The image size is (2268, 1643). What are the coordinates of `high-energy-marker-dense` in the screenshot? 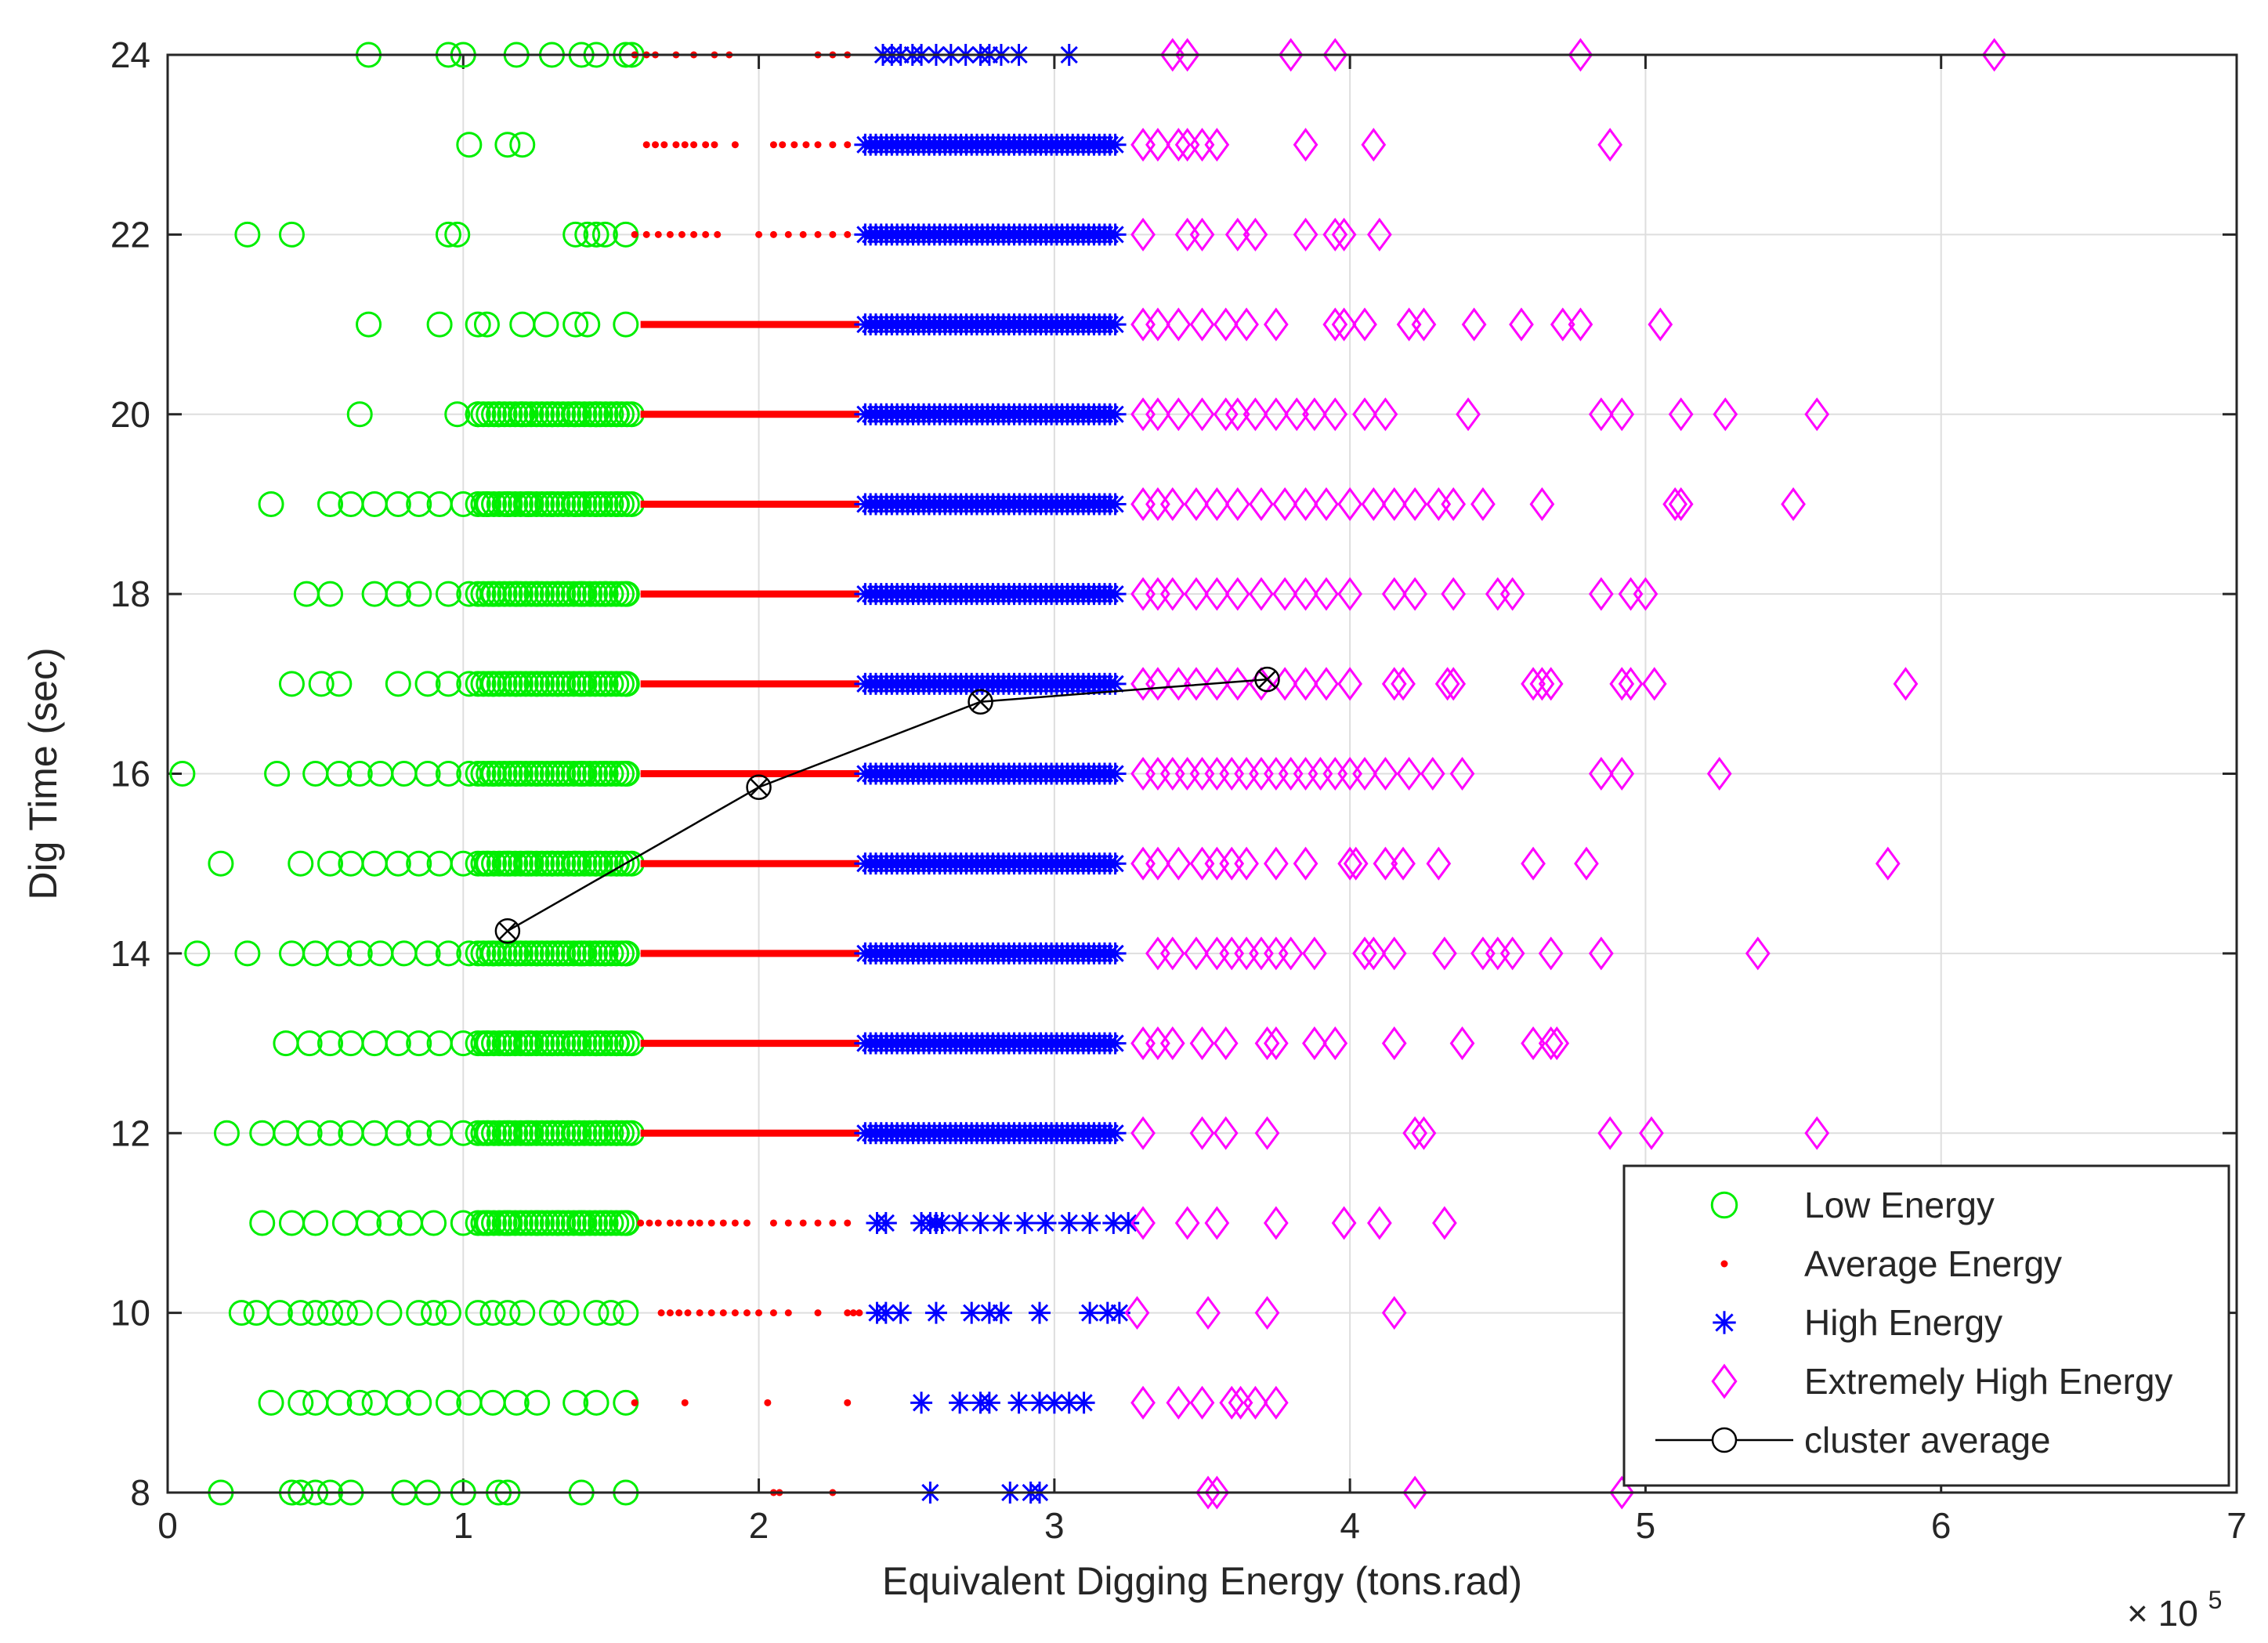 It's located at (1116, 414).